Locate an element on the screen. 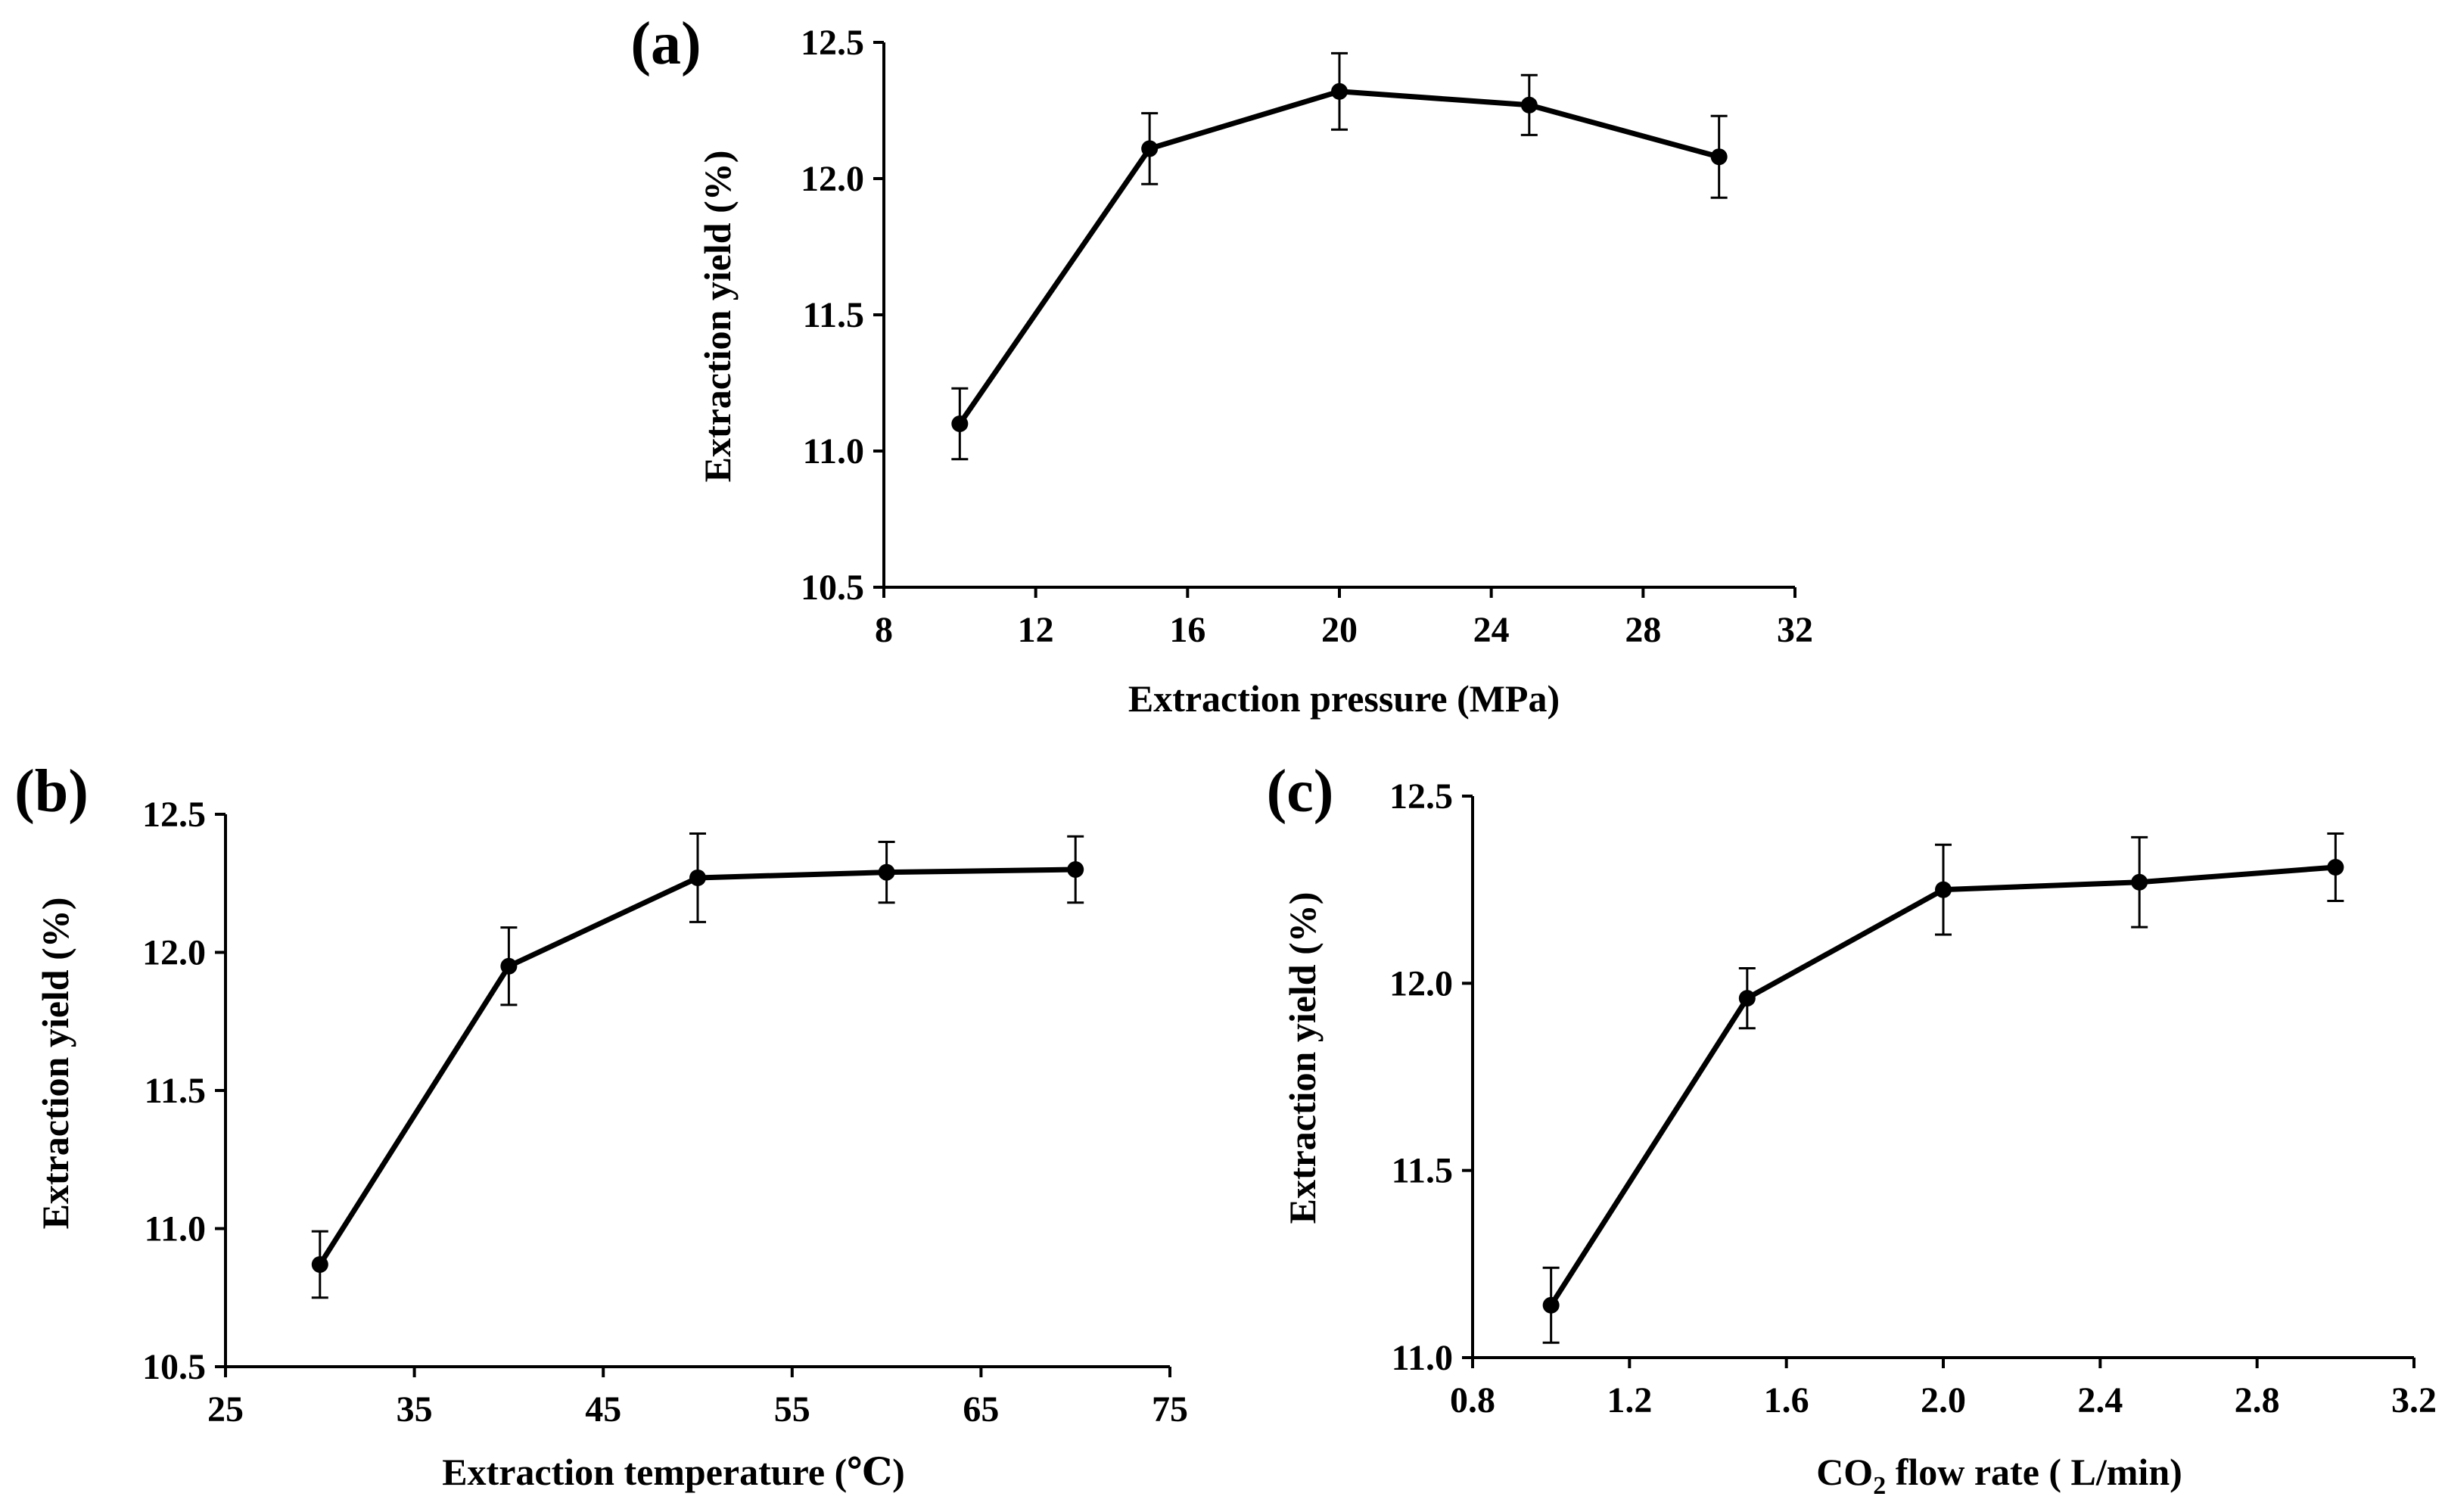 This screenshot has width=2445, height=1512. panel-c-x-axis-title-co: CO is located at coordinates (1844, 1472).